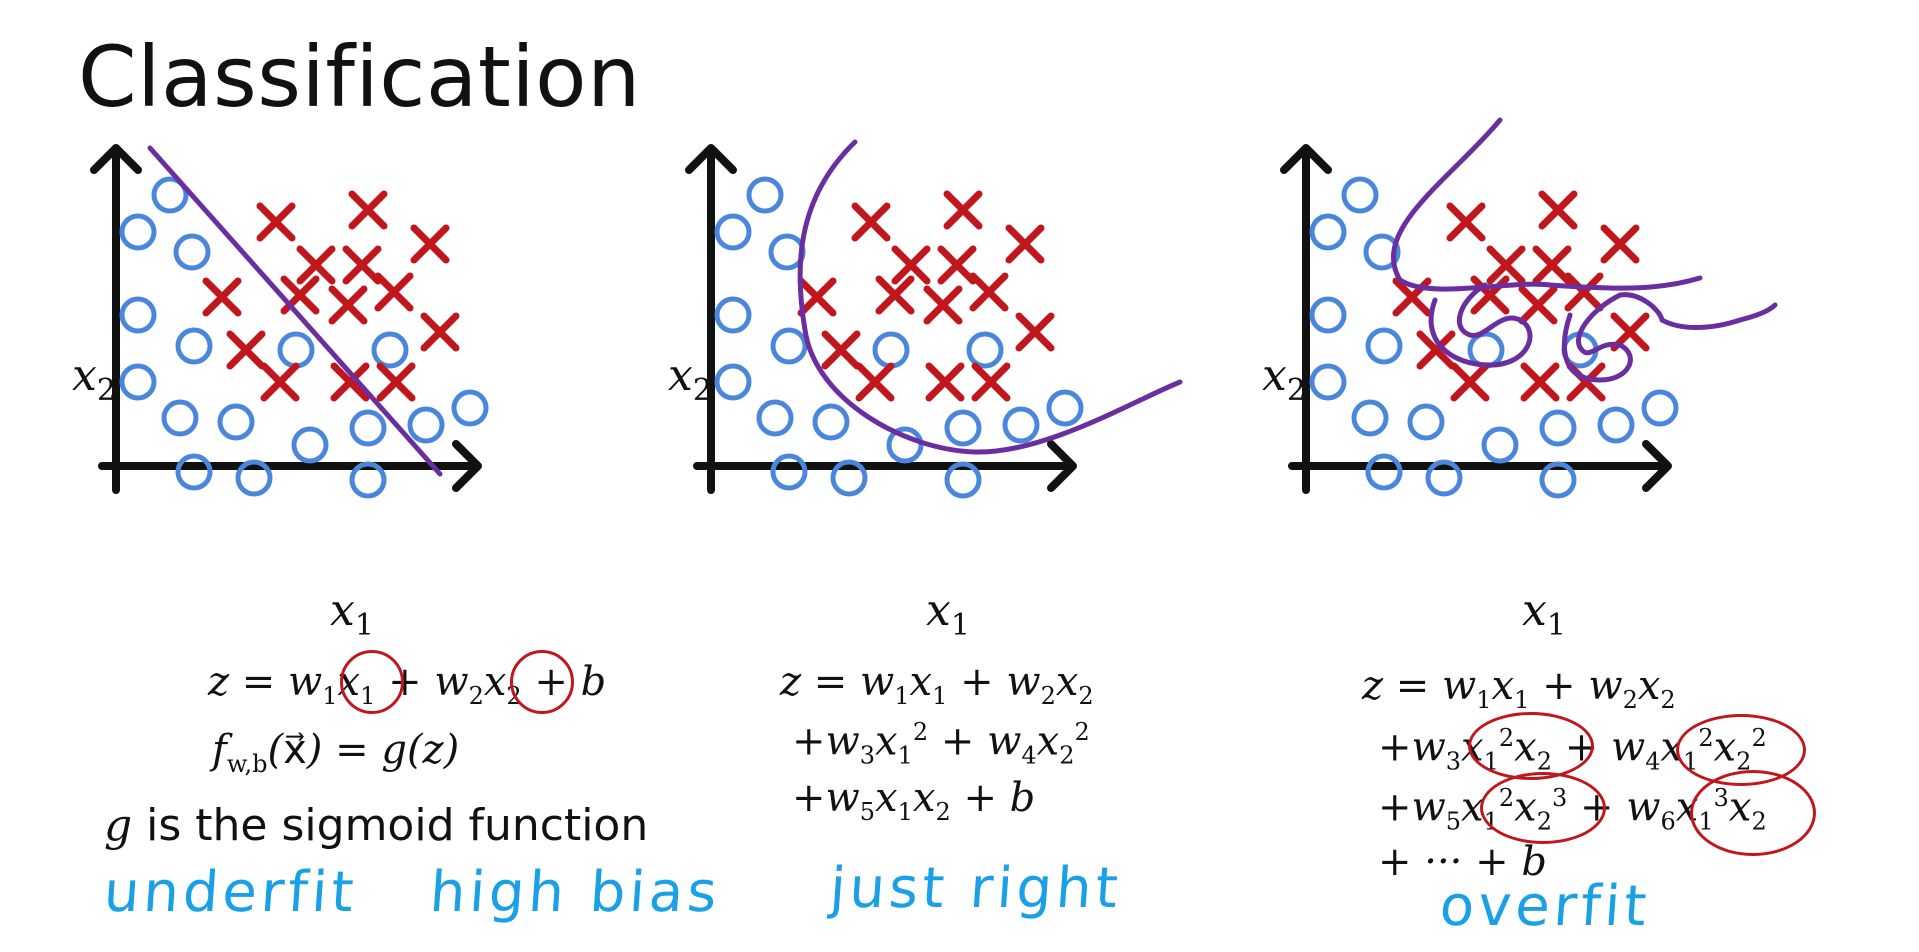 The image size is (1919, 952). What do you see at coordinates (975, 888) in the screenshot?
I see `caption-just-right: just right` at bounding box center [975, 888].